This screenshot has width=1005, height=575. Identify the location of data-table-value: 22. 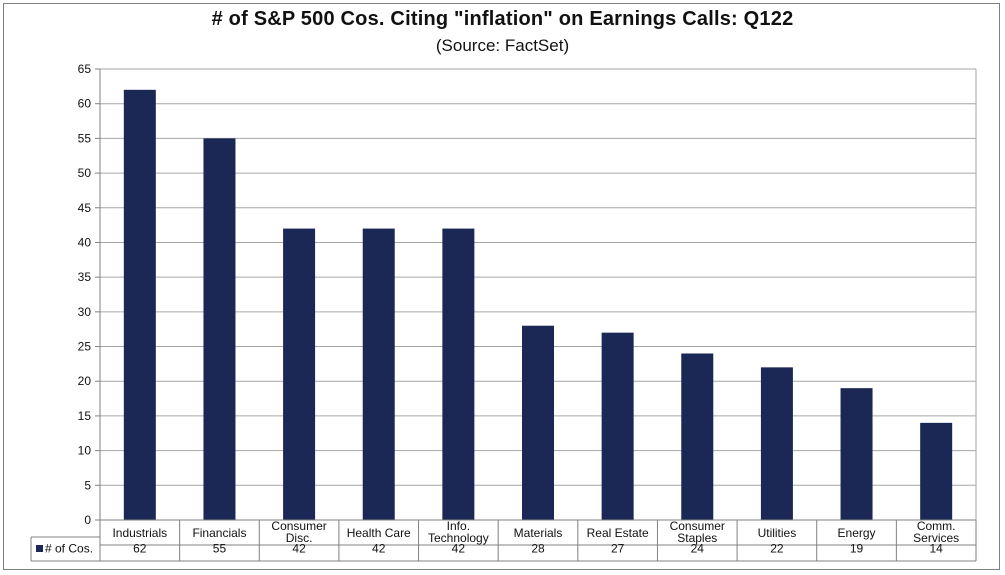
(777, 549).